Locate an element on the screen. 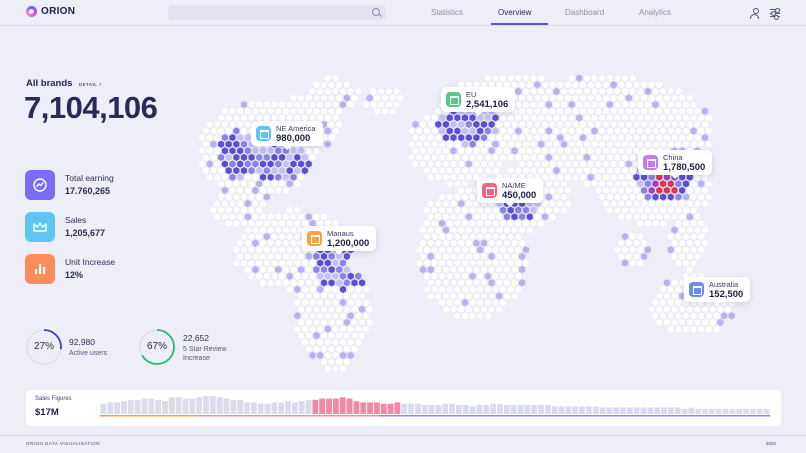  tab-overview: Overview is located at coordinates (515, 12).